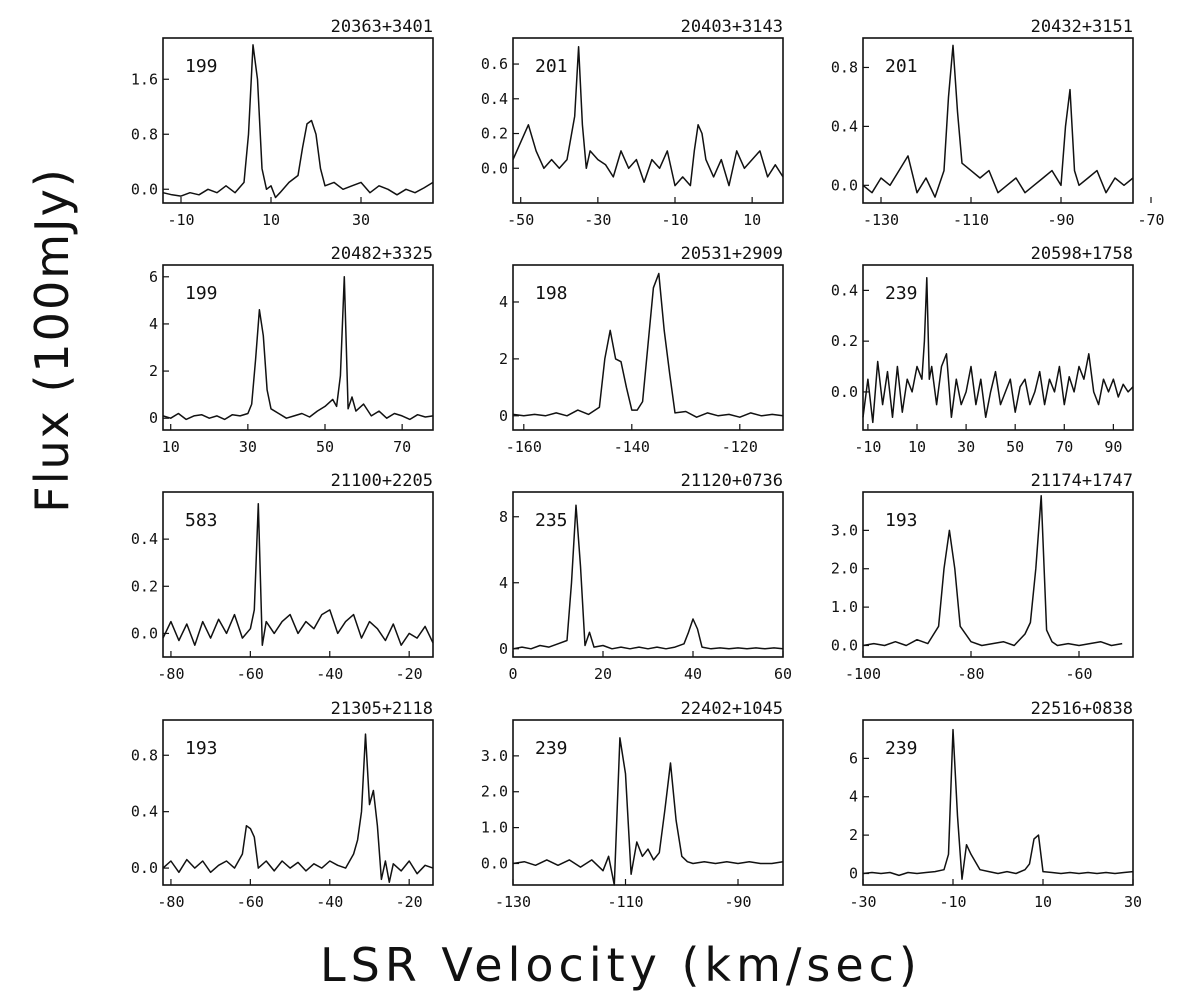 Image resolution: width=1200 pixels, height=1000 pixels. I want to click on spectrum-panel: 21120+0736 235 0 20 40 60 0 4 8, so click(645, 577).